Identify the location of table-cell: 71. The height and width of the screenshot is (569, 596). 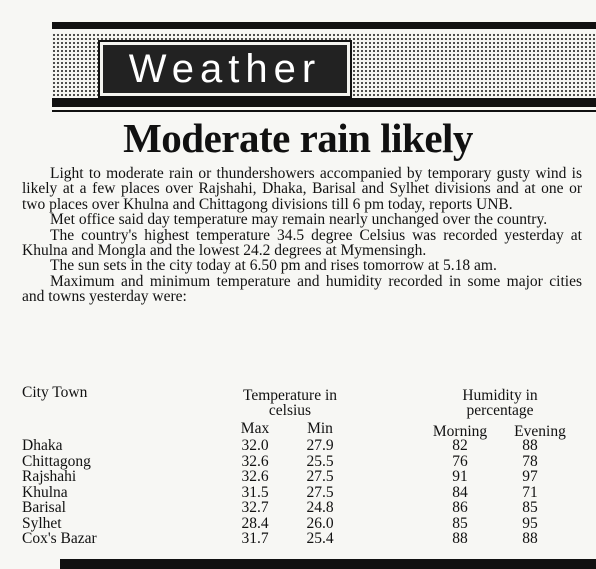
(530, 492).